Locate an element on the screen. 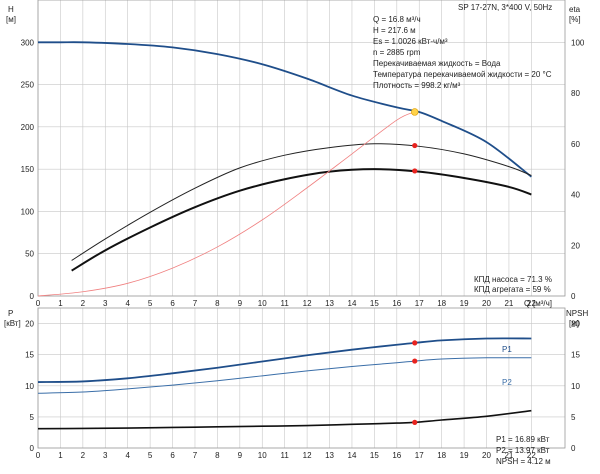 This screenshot has width=600, height=474. top-x-tick-label: 21 is located at coordinates (508, 303).